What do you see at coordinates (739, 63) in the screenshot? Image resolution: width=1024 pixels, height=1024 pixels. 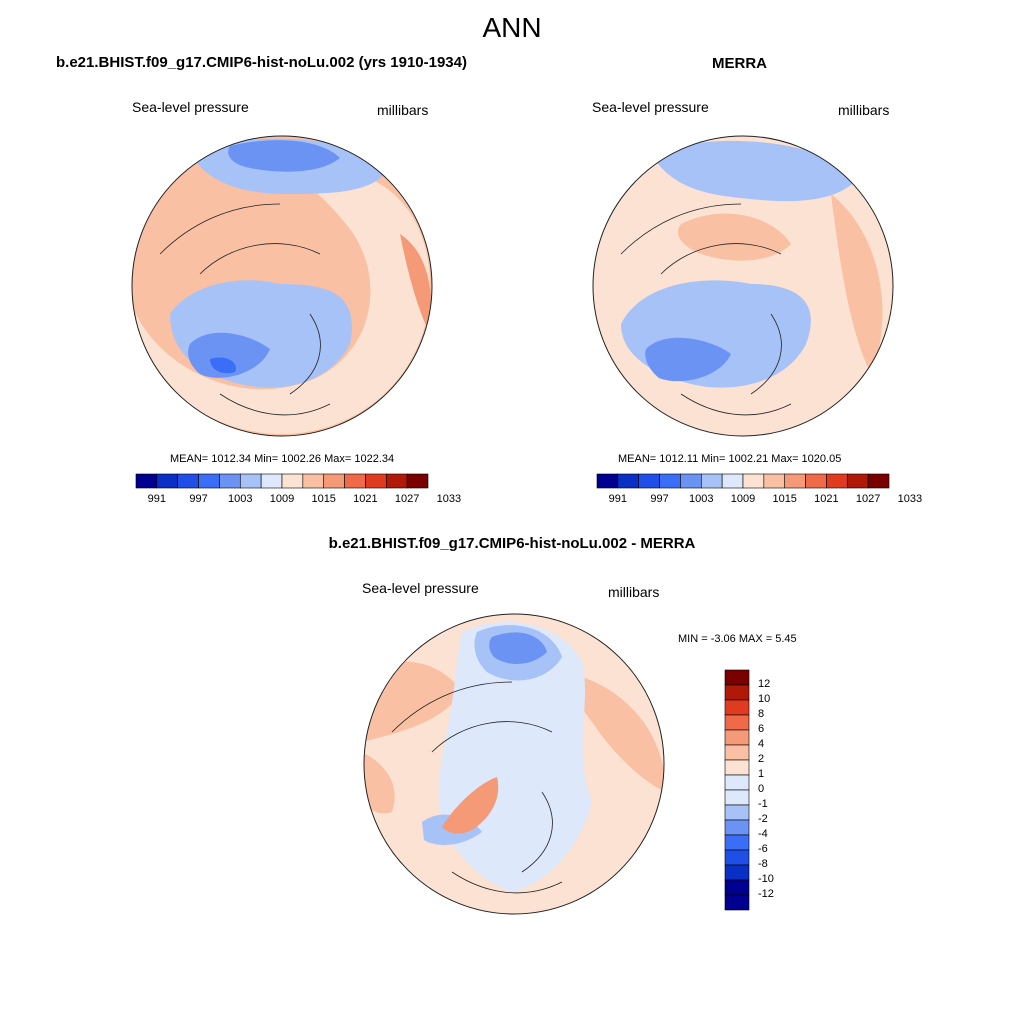 I see `panel-merra-title: MERRA` at bounding box center [739, 63].